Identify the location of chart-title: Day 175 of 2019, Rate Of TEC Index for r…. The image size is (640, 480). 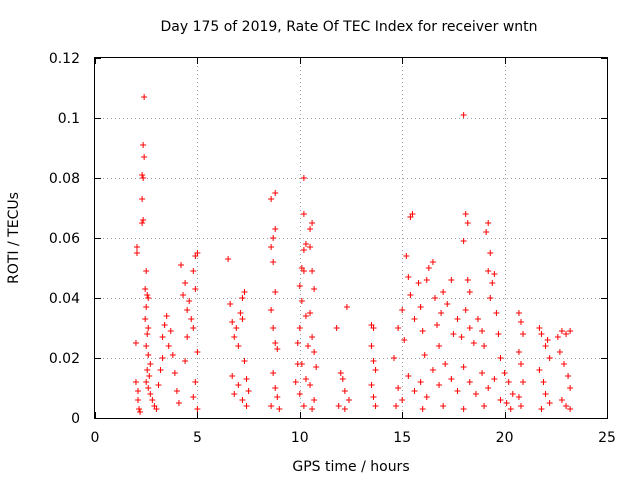
(348, 27).